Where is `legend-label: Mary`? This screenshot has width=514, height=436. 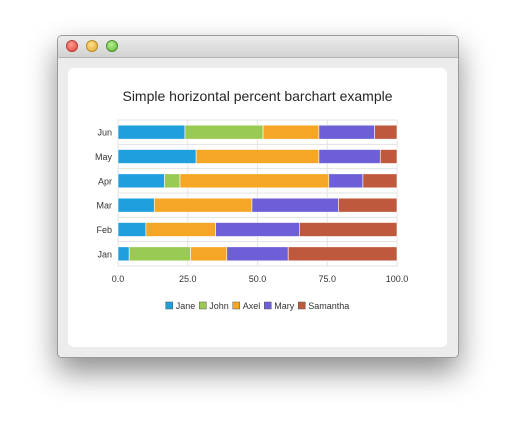
legend-label: Mary is located at coordinates (284, 306).